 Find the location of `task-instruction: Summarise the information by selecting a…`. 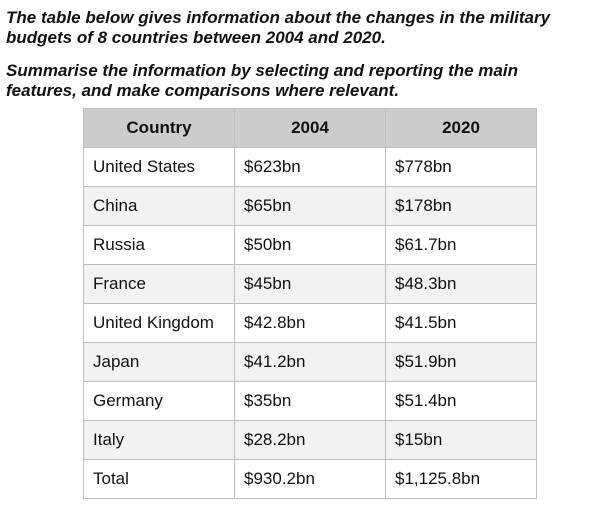

task-instruction: Summarise the information by selecting a… is located at coordinates (262, 80).